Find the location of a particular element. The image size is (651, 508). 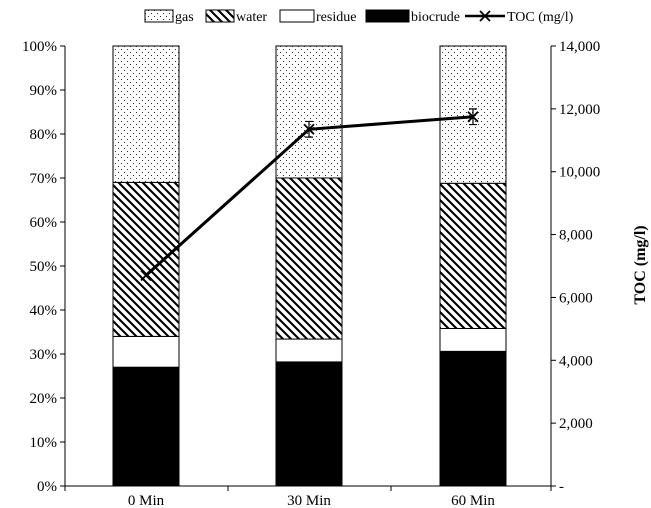

left-tick-label: 0% is located at coordinates (47, 487).